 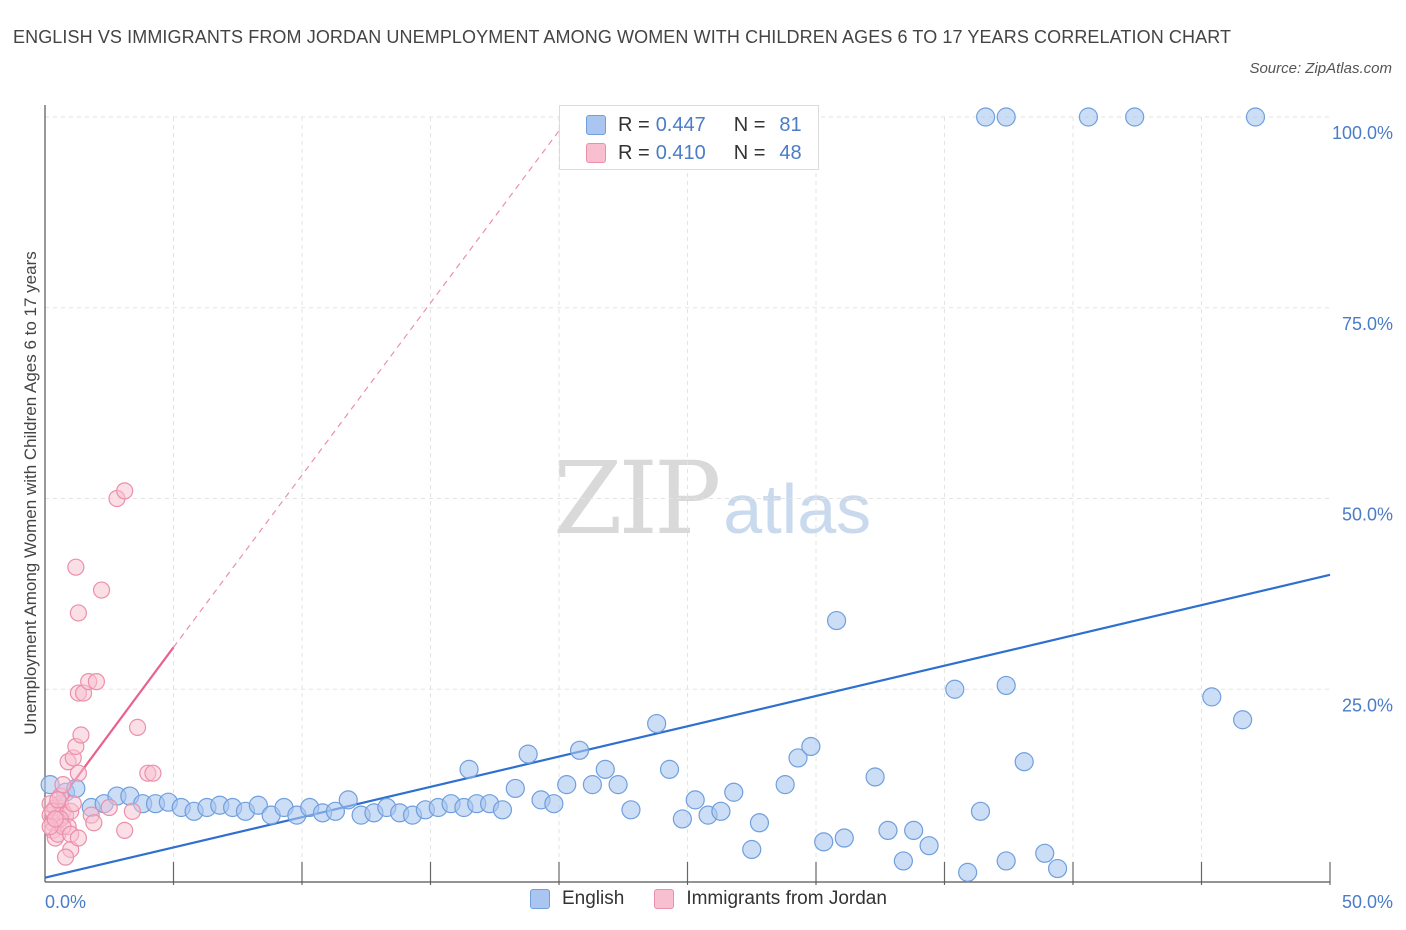 What do you see at coordinates (1362, 133) in the screenshot?
I see `y-tick-label: 100.0%` at bounding box center [1362, 133].